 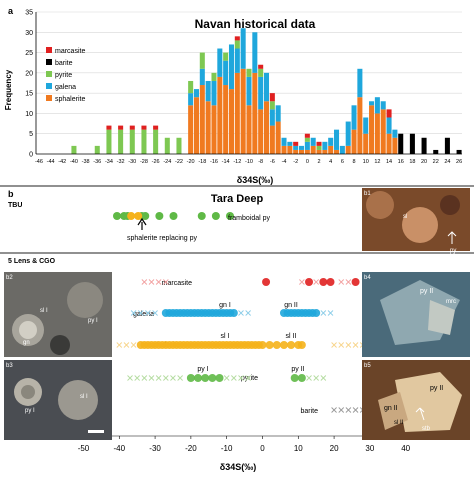 I want to click on chart-a-y-tick-labels: 0 5 10 15 20 25 30 35, so click(x=29, y=84).